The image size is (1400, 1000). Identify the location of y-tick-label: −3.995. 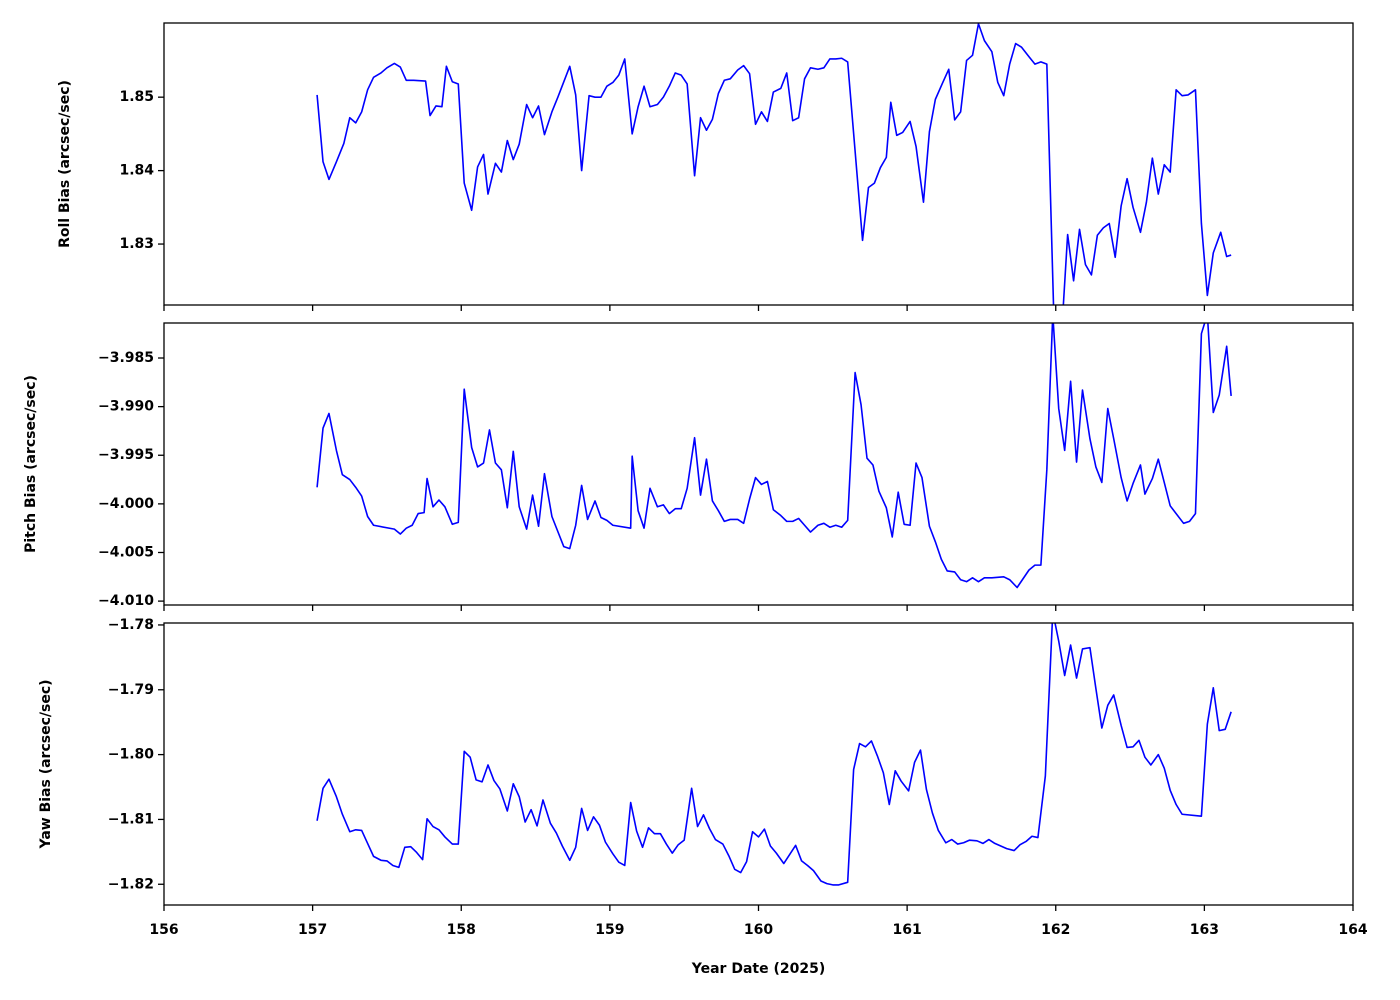
(126, 455).